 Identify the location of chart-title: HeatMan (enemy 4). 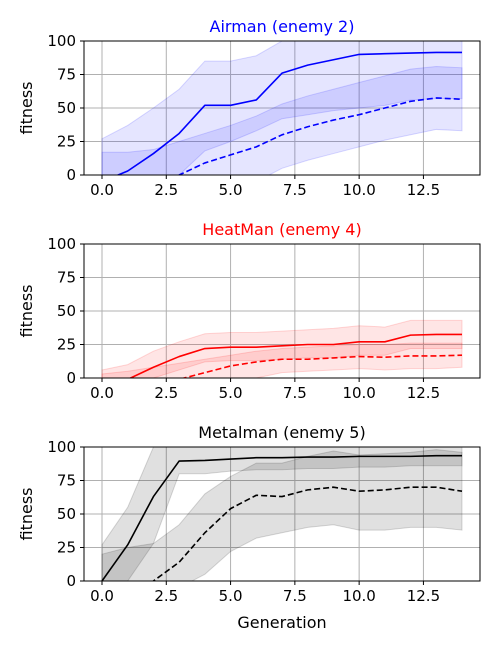
(281, 229).